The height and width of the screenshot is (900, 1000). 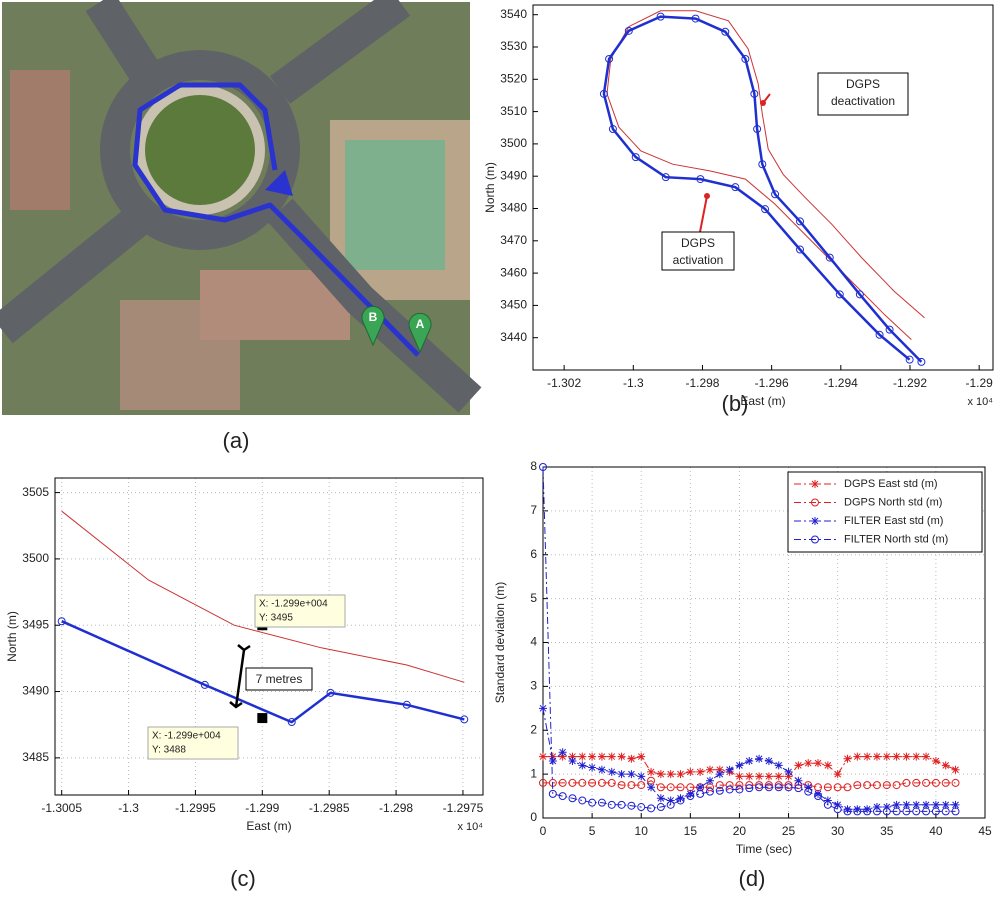 I want to click on y-tick-label: 3470, so click(x=513, y=240).